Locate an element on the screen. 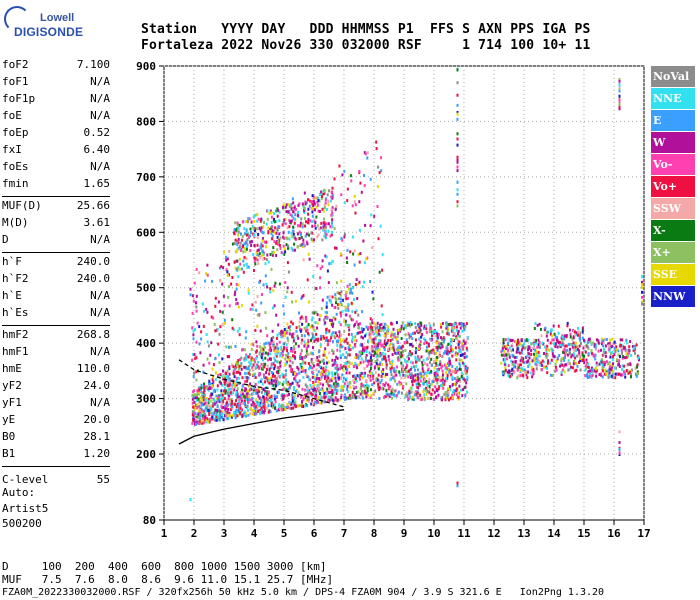 This screenshot has width=700, height=600. param-row-hes: h`Es N/A is located at coordinates (56, 314).